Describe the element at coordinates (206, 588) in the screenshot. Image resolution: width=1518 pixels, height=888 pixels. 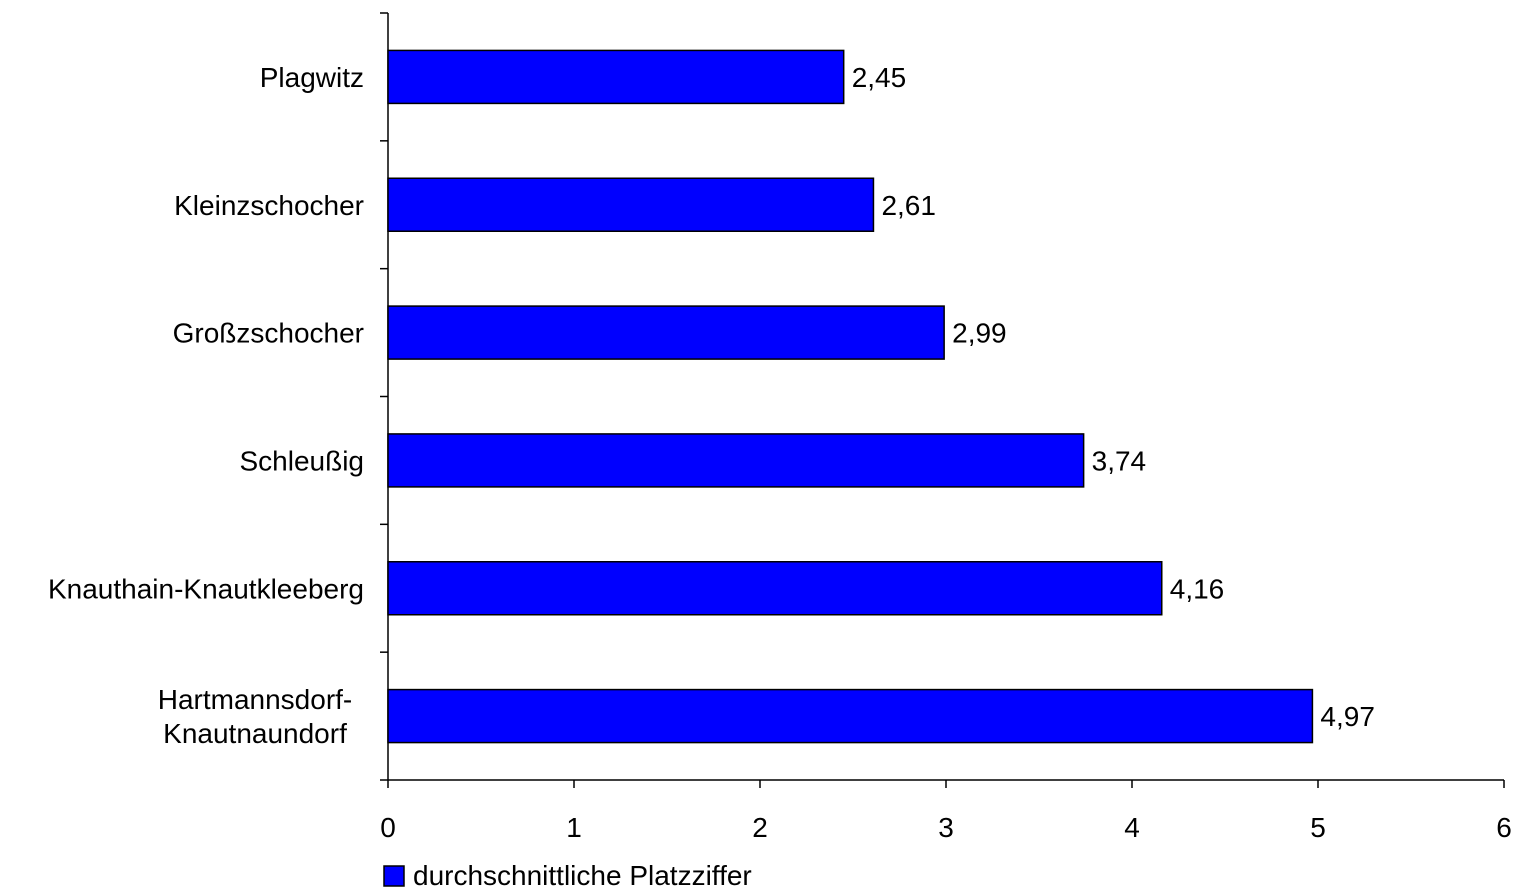
I see `category-label: Knauthain-Knautkleeberg` at that location.